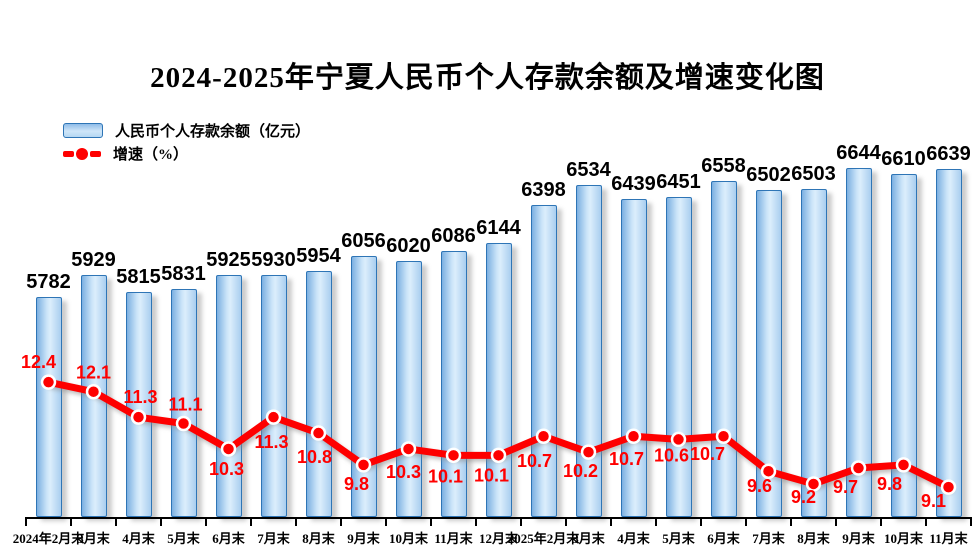 Image resolution: width=975 pixels, height=560 pixels. I want to click on x-axis-label: 2024年2月末, so click(48, 538).